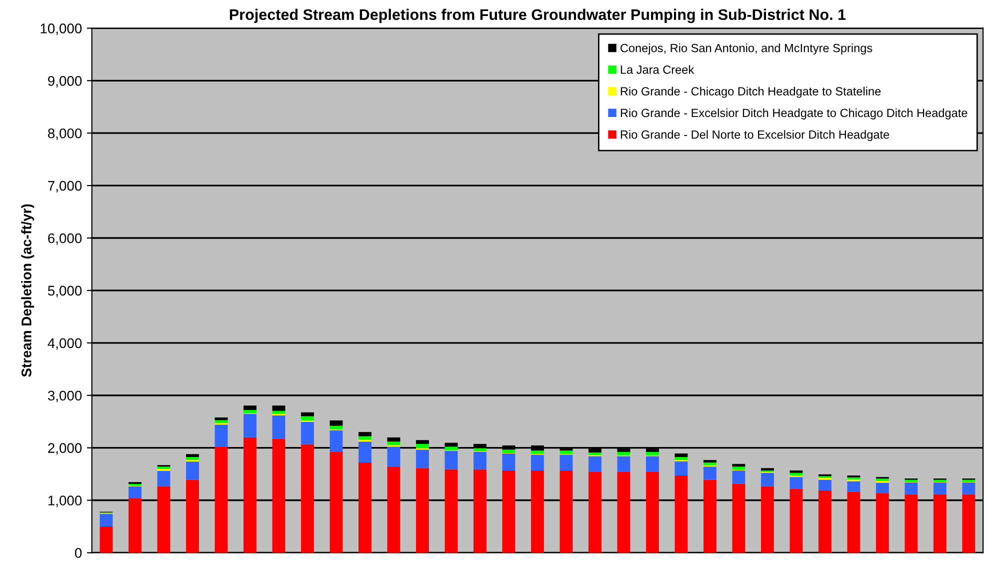 The image size is (988, 564). I want to click on y-tick-label: 7,000, so click(65, 186).